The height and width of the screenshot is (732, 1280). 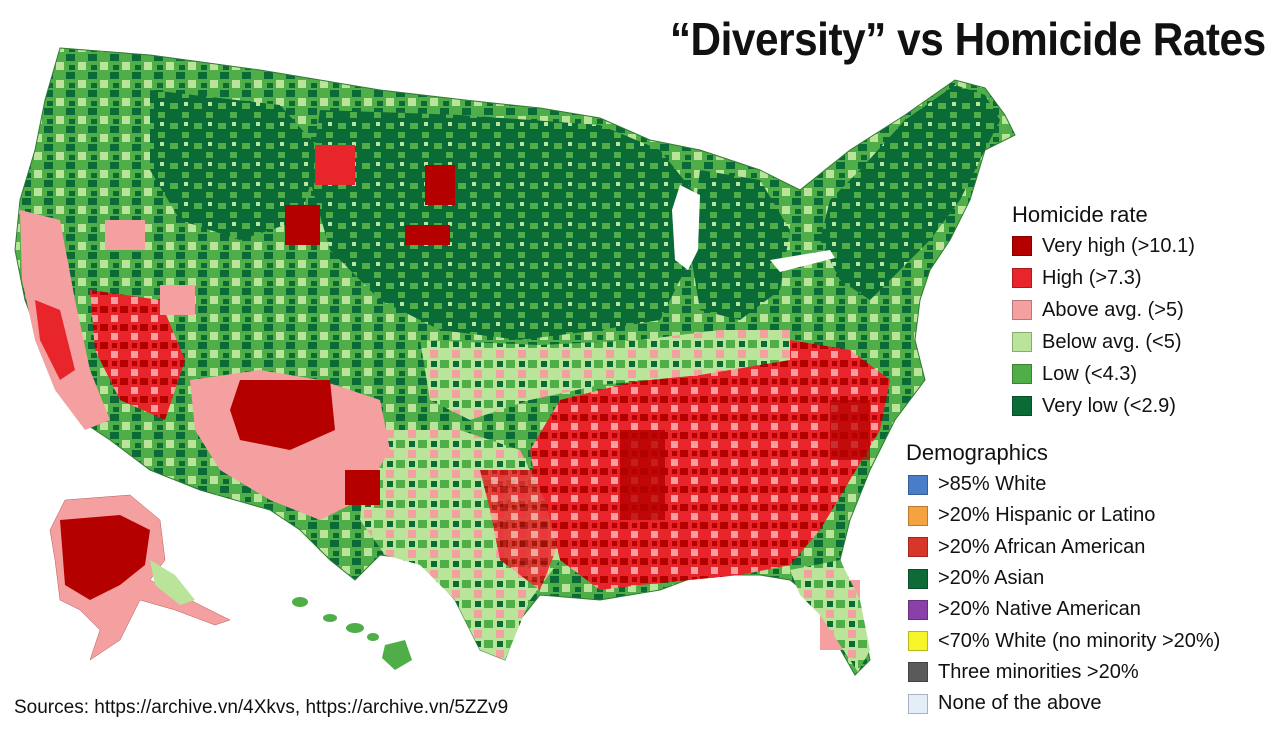 I want to click on demographics-legend-item: >85% White, so click(x=1091, y=484).